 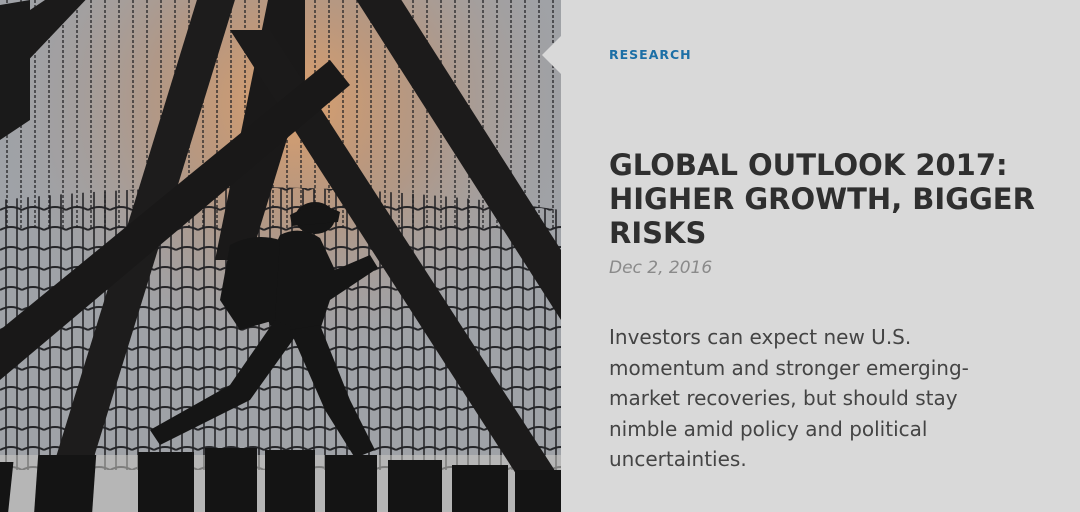 I want to click on panel-pointer, so click(x=551, y=55).